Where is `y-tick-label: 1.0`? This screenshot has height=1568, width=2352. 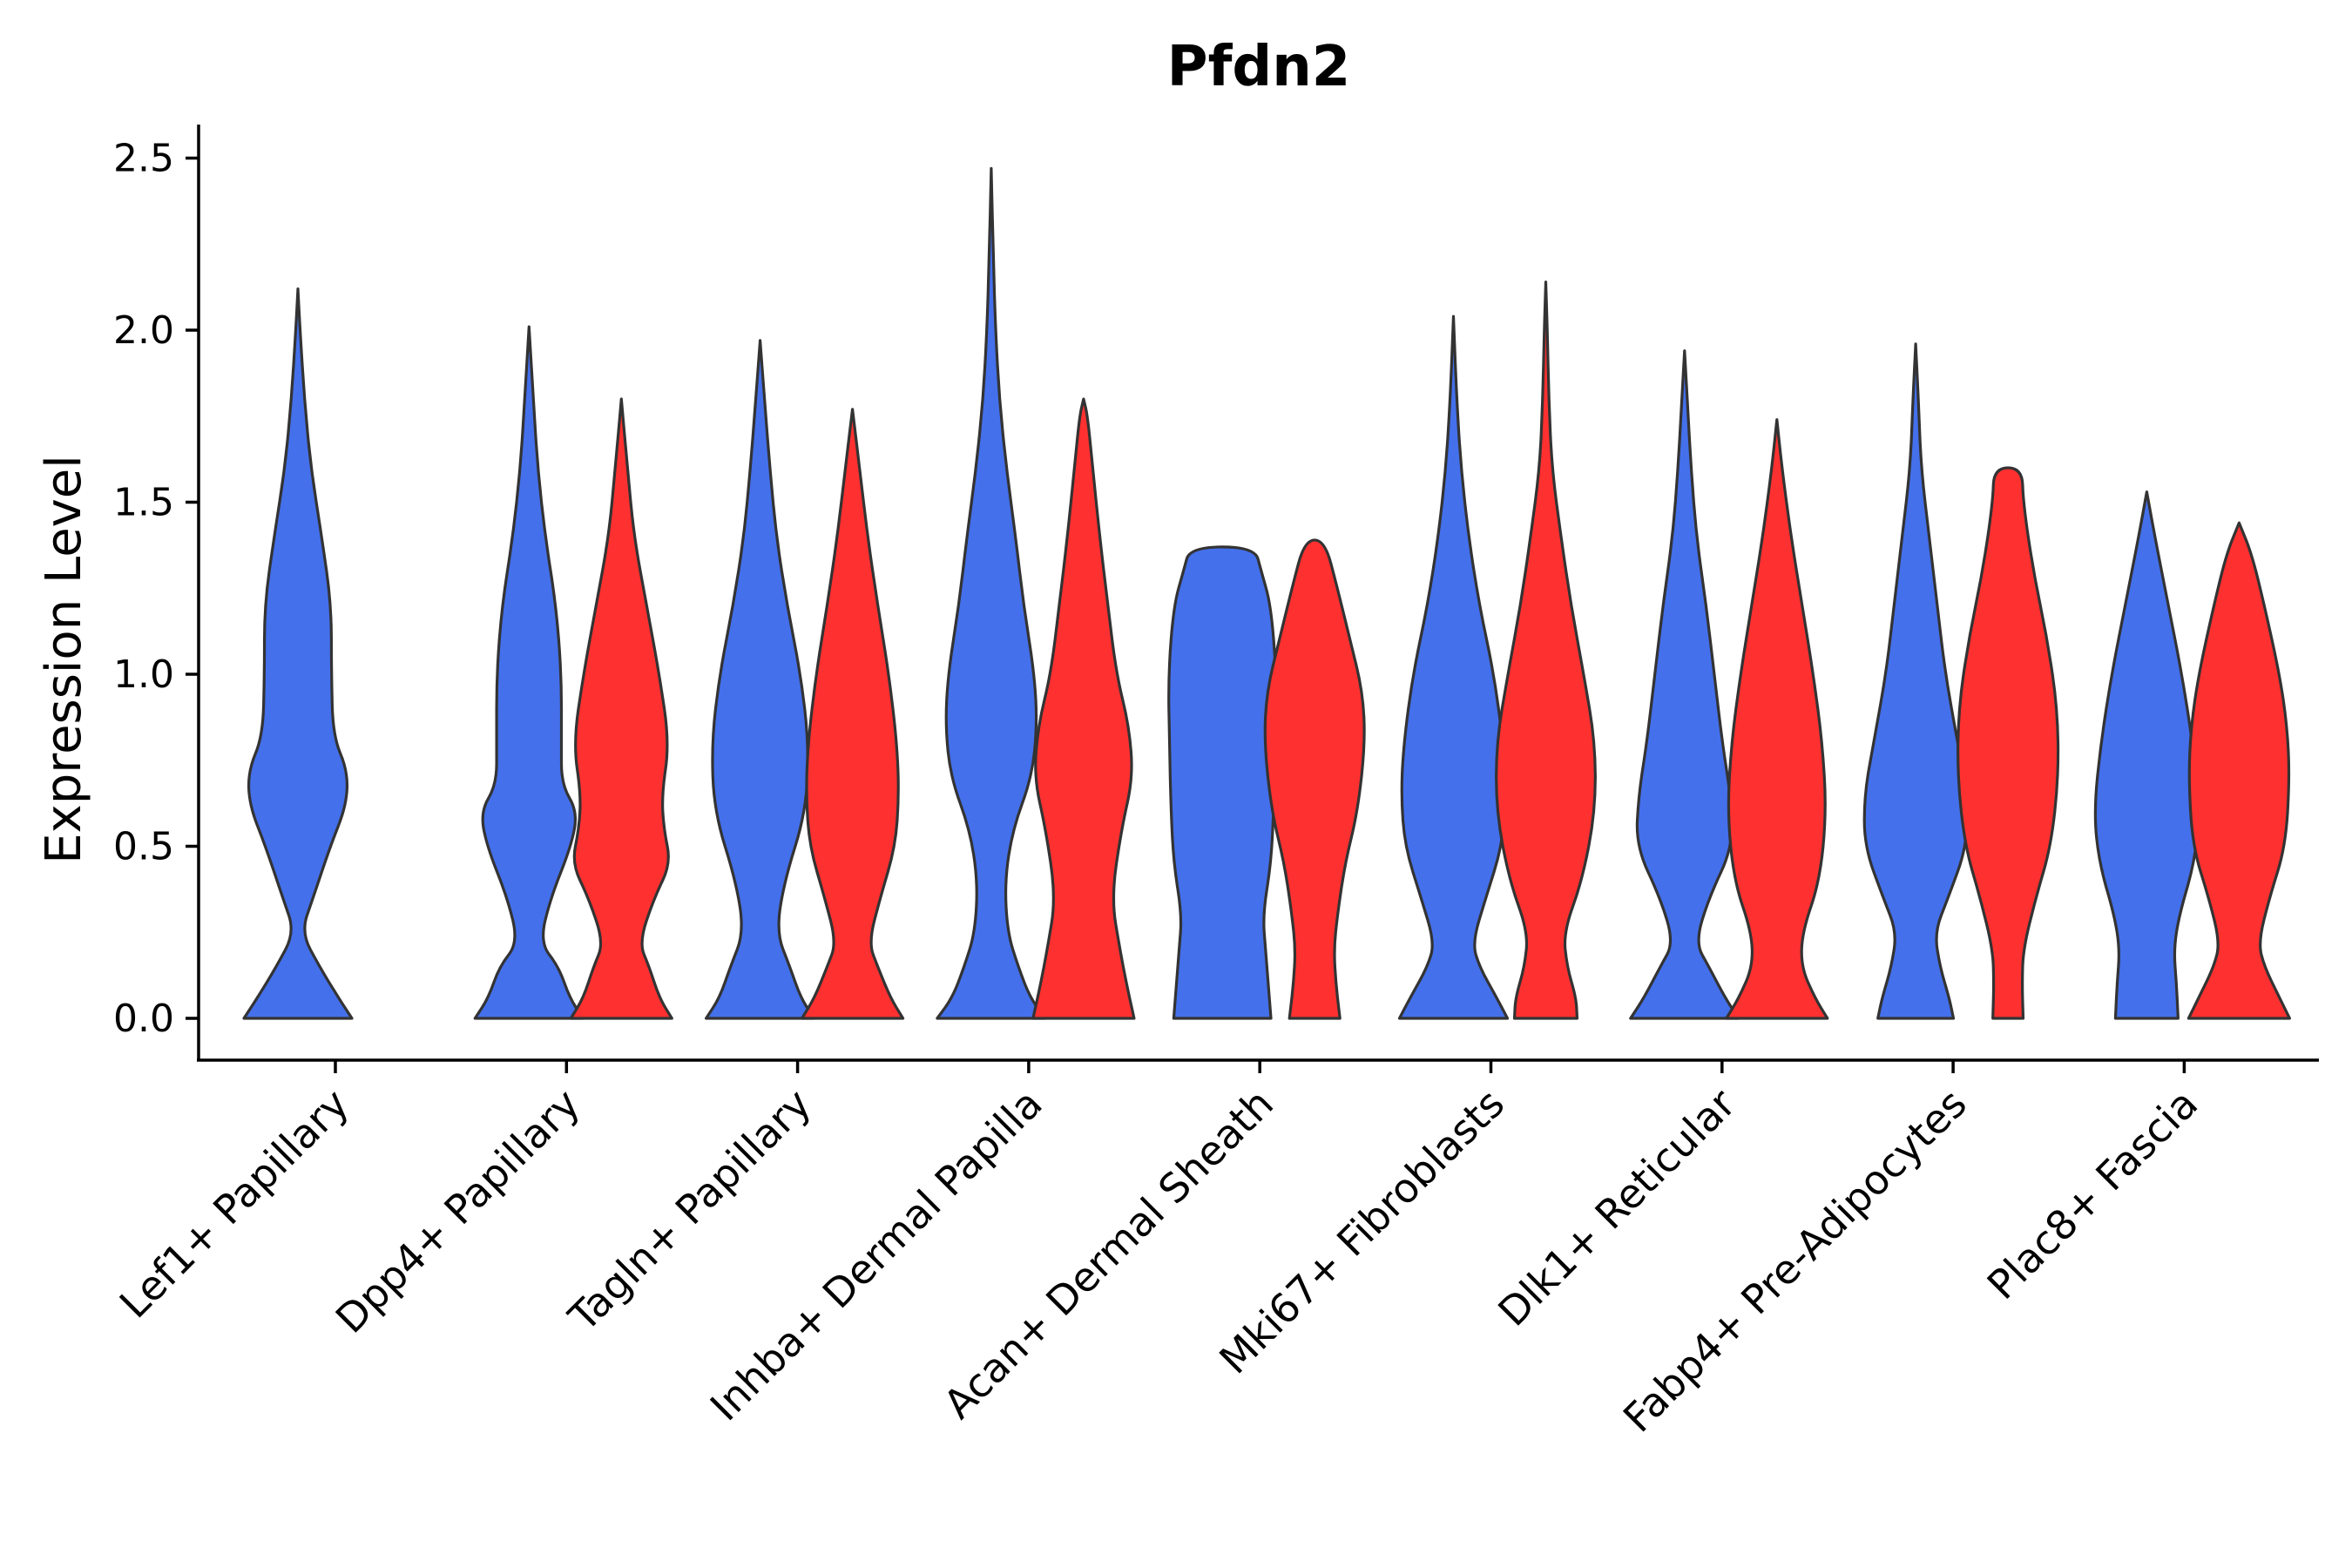
y-tick-label: 1.0 is located at coordinates (143, 674).